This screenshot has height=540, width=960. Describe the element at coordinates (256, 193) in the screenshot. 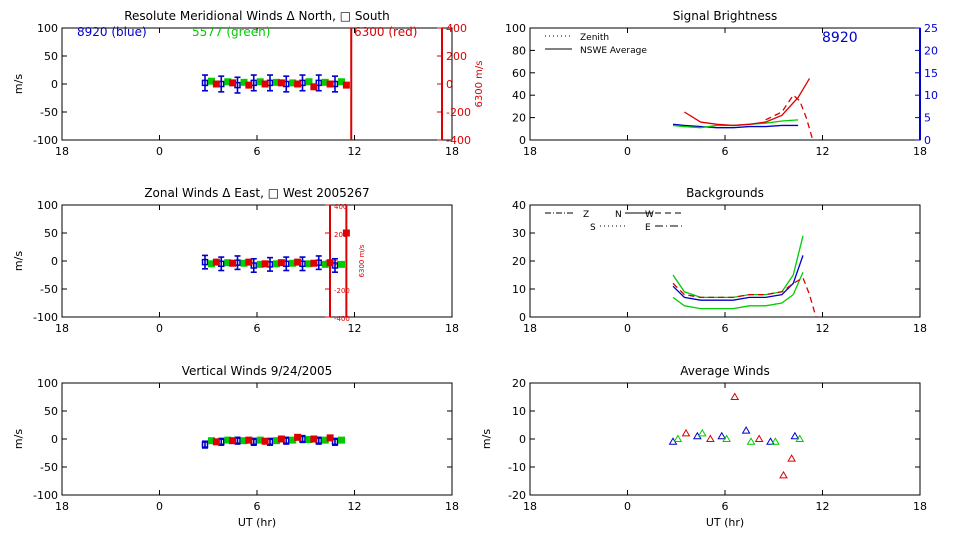

I see `chart-title: Zonal Winds Δ East, □ West 2005267` at that location.